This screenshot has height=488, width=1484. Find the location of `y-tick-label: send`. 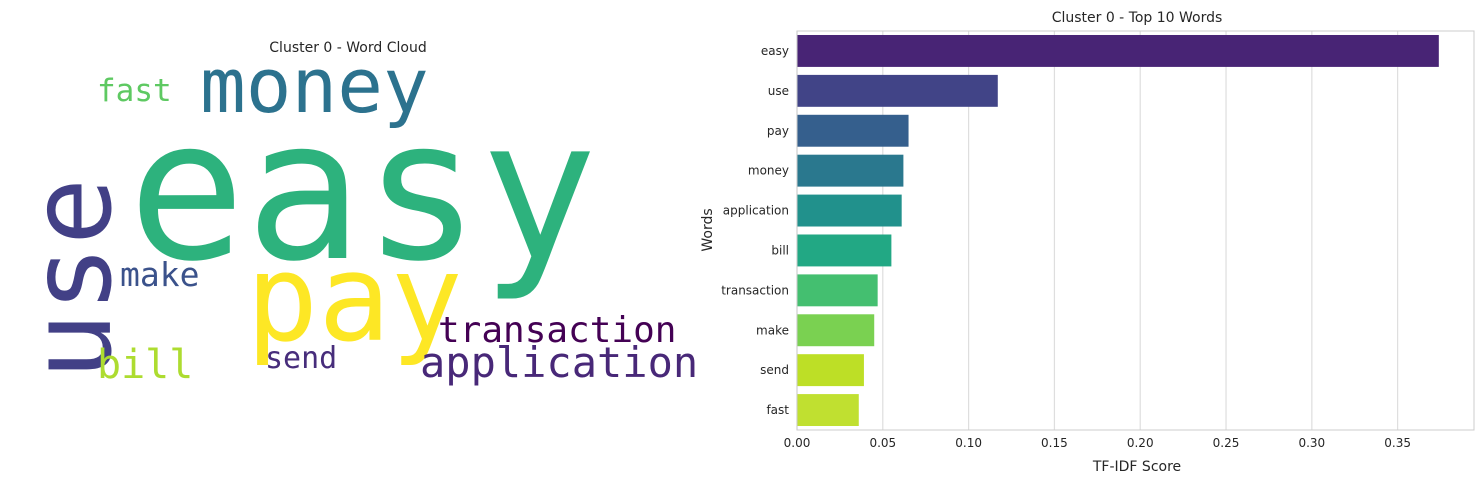

y-tick-label: send is located at coordinates (774, 370).